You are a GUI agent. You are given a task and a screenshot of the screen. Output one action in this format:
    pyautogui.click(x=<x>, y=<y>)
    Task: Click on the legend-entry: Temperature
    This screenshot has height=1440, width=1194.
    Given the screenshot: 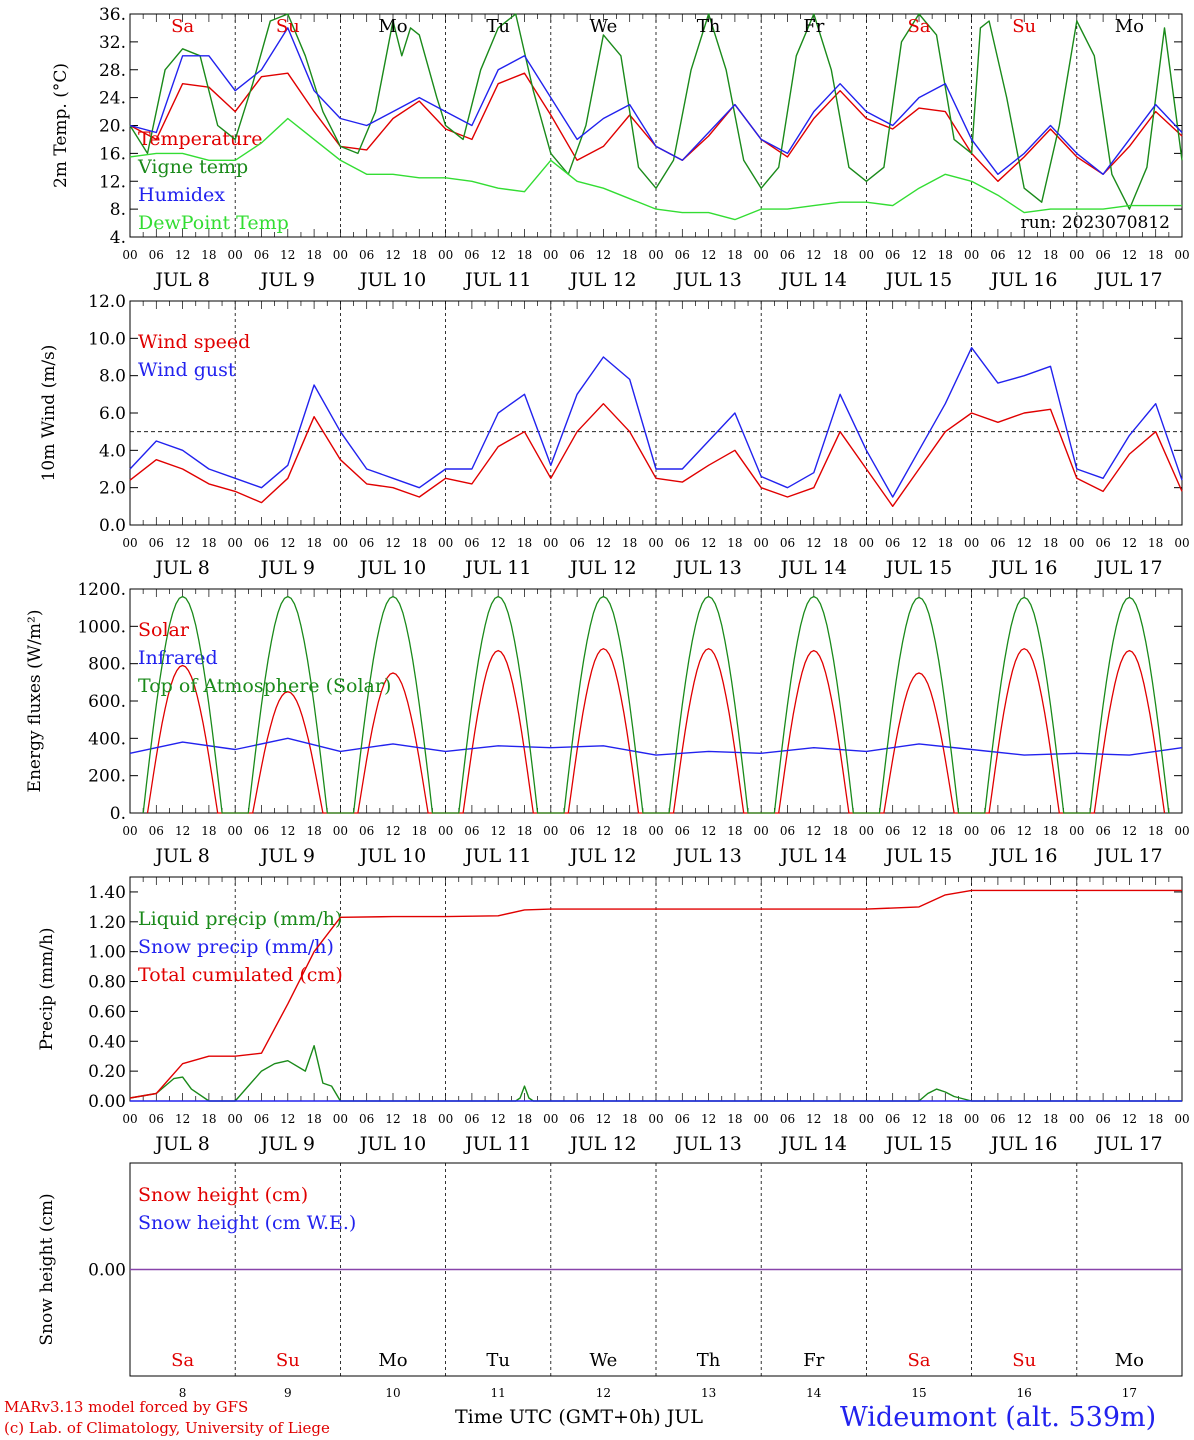 What is the action you would take?
    pyautogui.click(x=200, y=139)
    